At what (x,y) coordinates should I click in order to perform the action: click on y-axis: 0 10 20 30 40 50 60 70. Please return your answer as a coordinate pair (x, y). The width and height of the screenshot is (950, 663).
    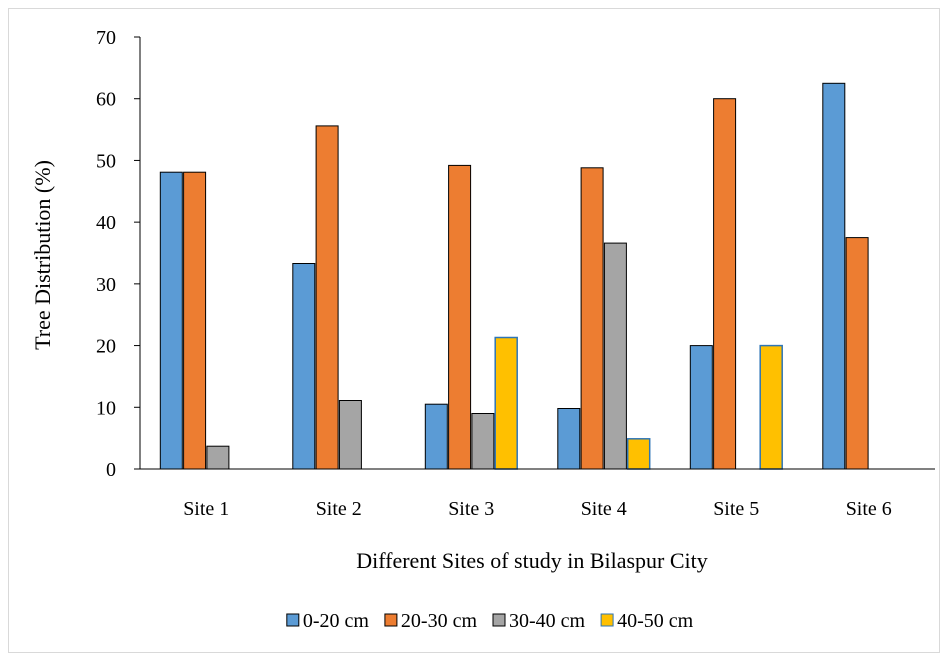
    Looking at the image, I should click on (118, 254).